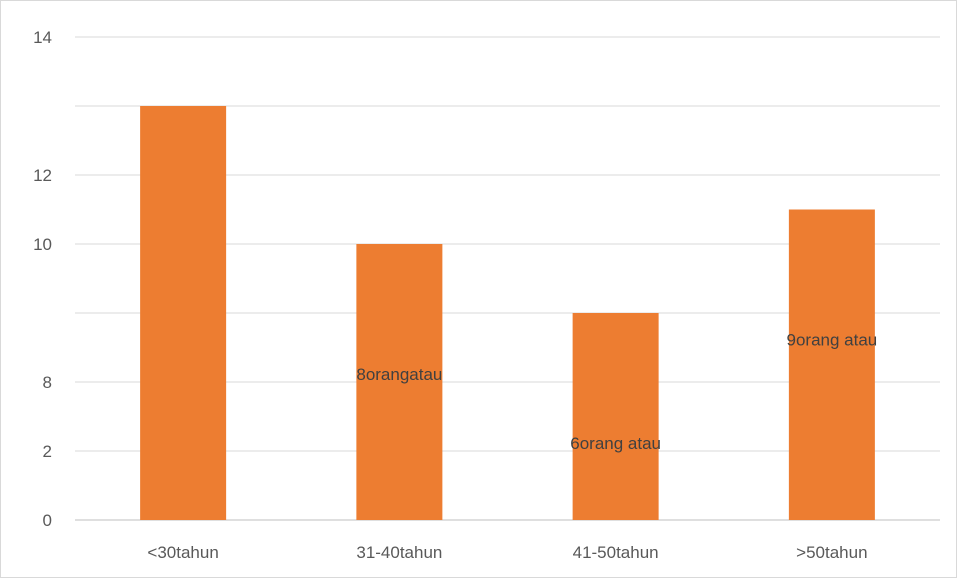 The width and height of the screenshot is (957, 578). I want to click on data-labels: 8orangatau 6orang atau 9orang atau, so click(616, 392).